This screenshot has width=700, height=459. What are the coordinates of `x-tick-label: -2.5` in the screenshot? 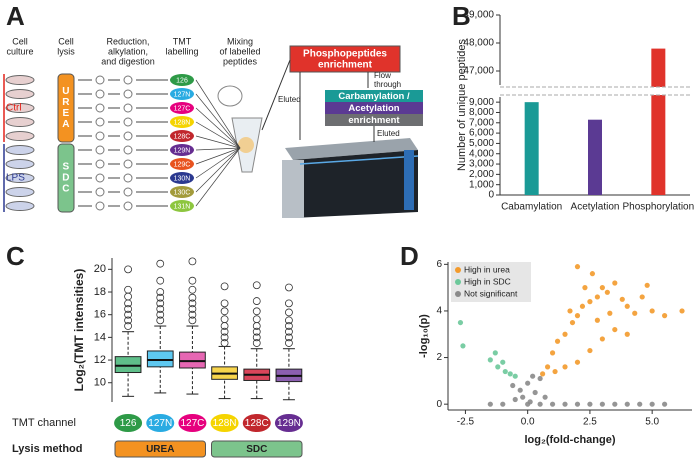 It's located at (466, 422).